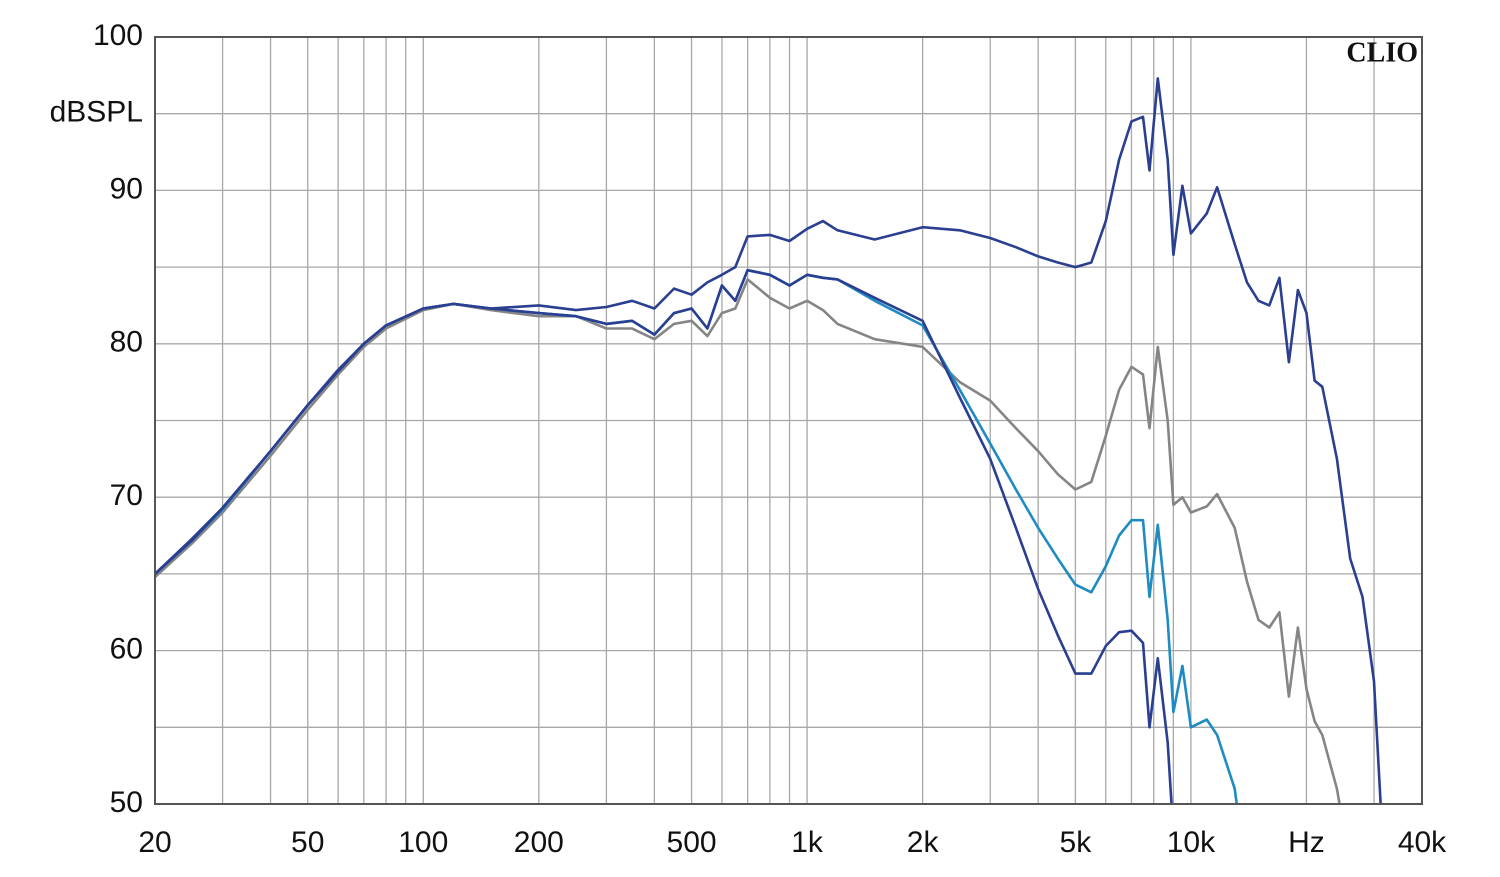 The image size is (1500, 877). I want to click on y-tick-label: 60, so click(126, 649).